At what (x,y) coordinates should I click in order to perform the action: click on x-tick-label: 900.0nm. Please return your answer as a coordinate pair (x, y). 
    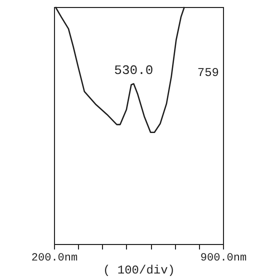
    Looking at the image, I should click on (223, 258).